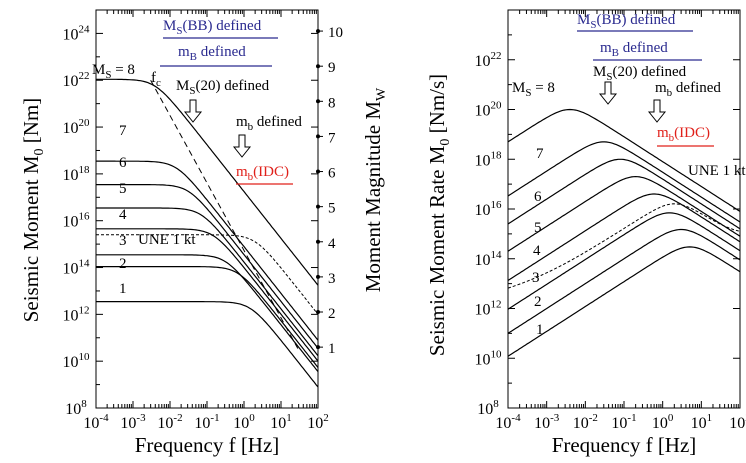  Describe the element at coordinates (156, 79) in the screenshot. I see `left-fc-label: fc` at that location.